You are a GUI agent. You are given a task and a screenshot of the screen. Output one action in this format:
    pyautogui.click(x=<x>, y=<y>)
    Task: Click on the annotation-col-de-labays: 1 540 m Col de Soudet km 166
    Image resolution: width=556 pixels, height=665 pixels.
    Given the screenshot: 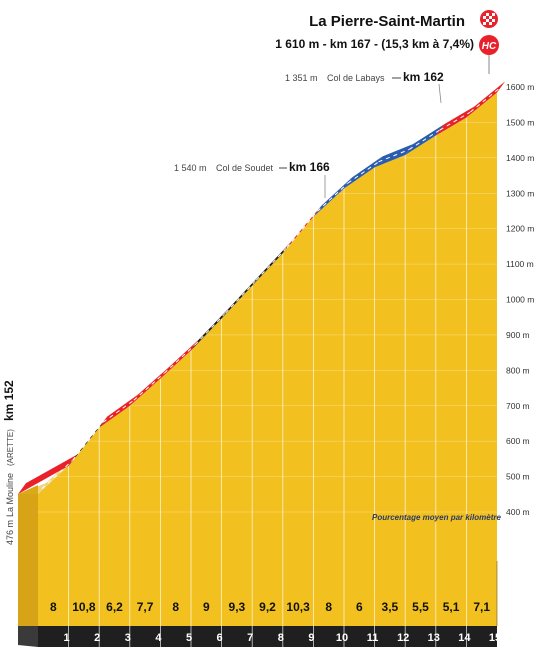 What is the action you would take?
    pyautogui.click(x=252, y=179)
    